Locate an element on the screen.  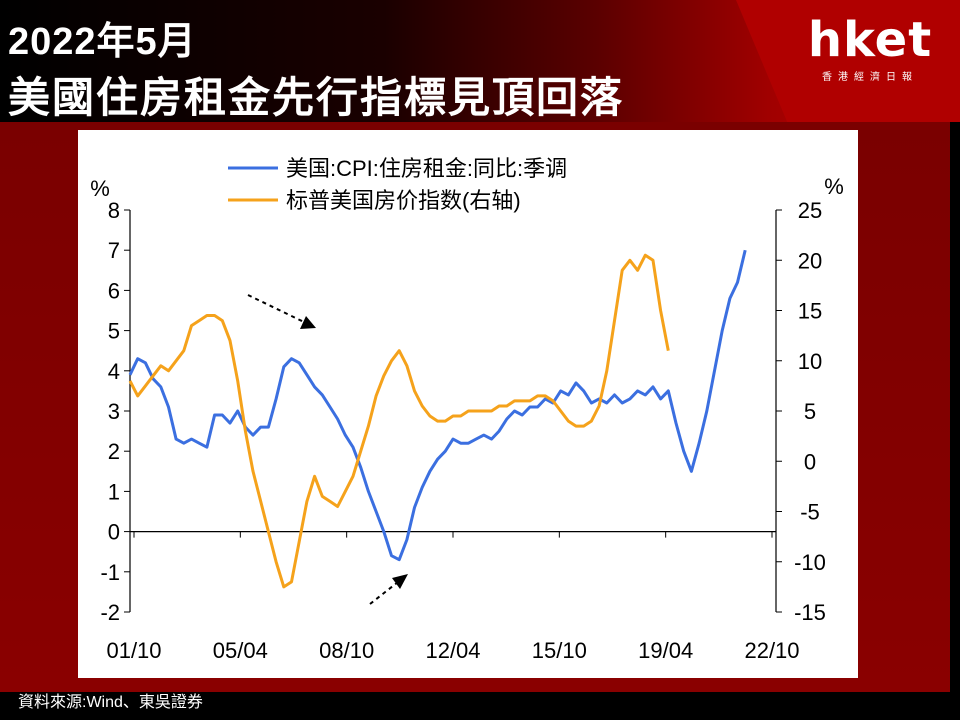
right-tick-label: 15 is located at coordinates (810, 311).